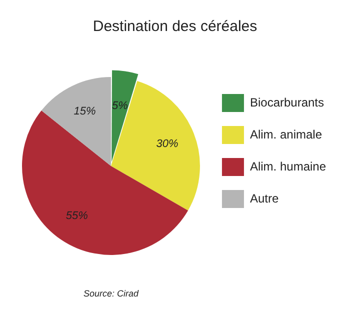 This screenshot has height=317, width=350. What do you see at coordinates (111, 293) in the screenshot?
I see `source-note: Source: Cirad` at bounding box center [111, 293].